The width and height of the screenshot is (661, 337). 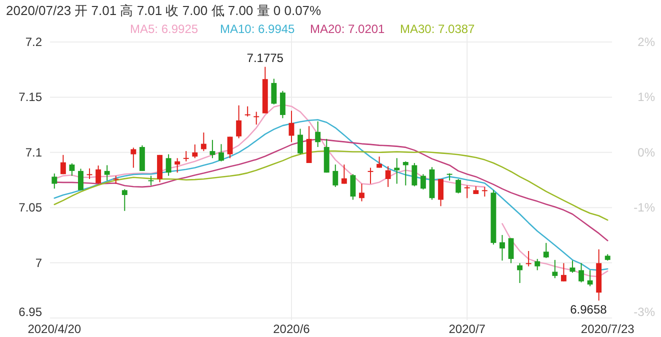 What do you see at coordinates (265, 57) in the screenshot?
I see `annotation: 7.1775` at bounding box center [265, 57].